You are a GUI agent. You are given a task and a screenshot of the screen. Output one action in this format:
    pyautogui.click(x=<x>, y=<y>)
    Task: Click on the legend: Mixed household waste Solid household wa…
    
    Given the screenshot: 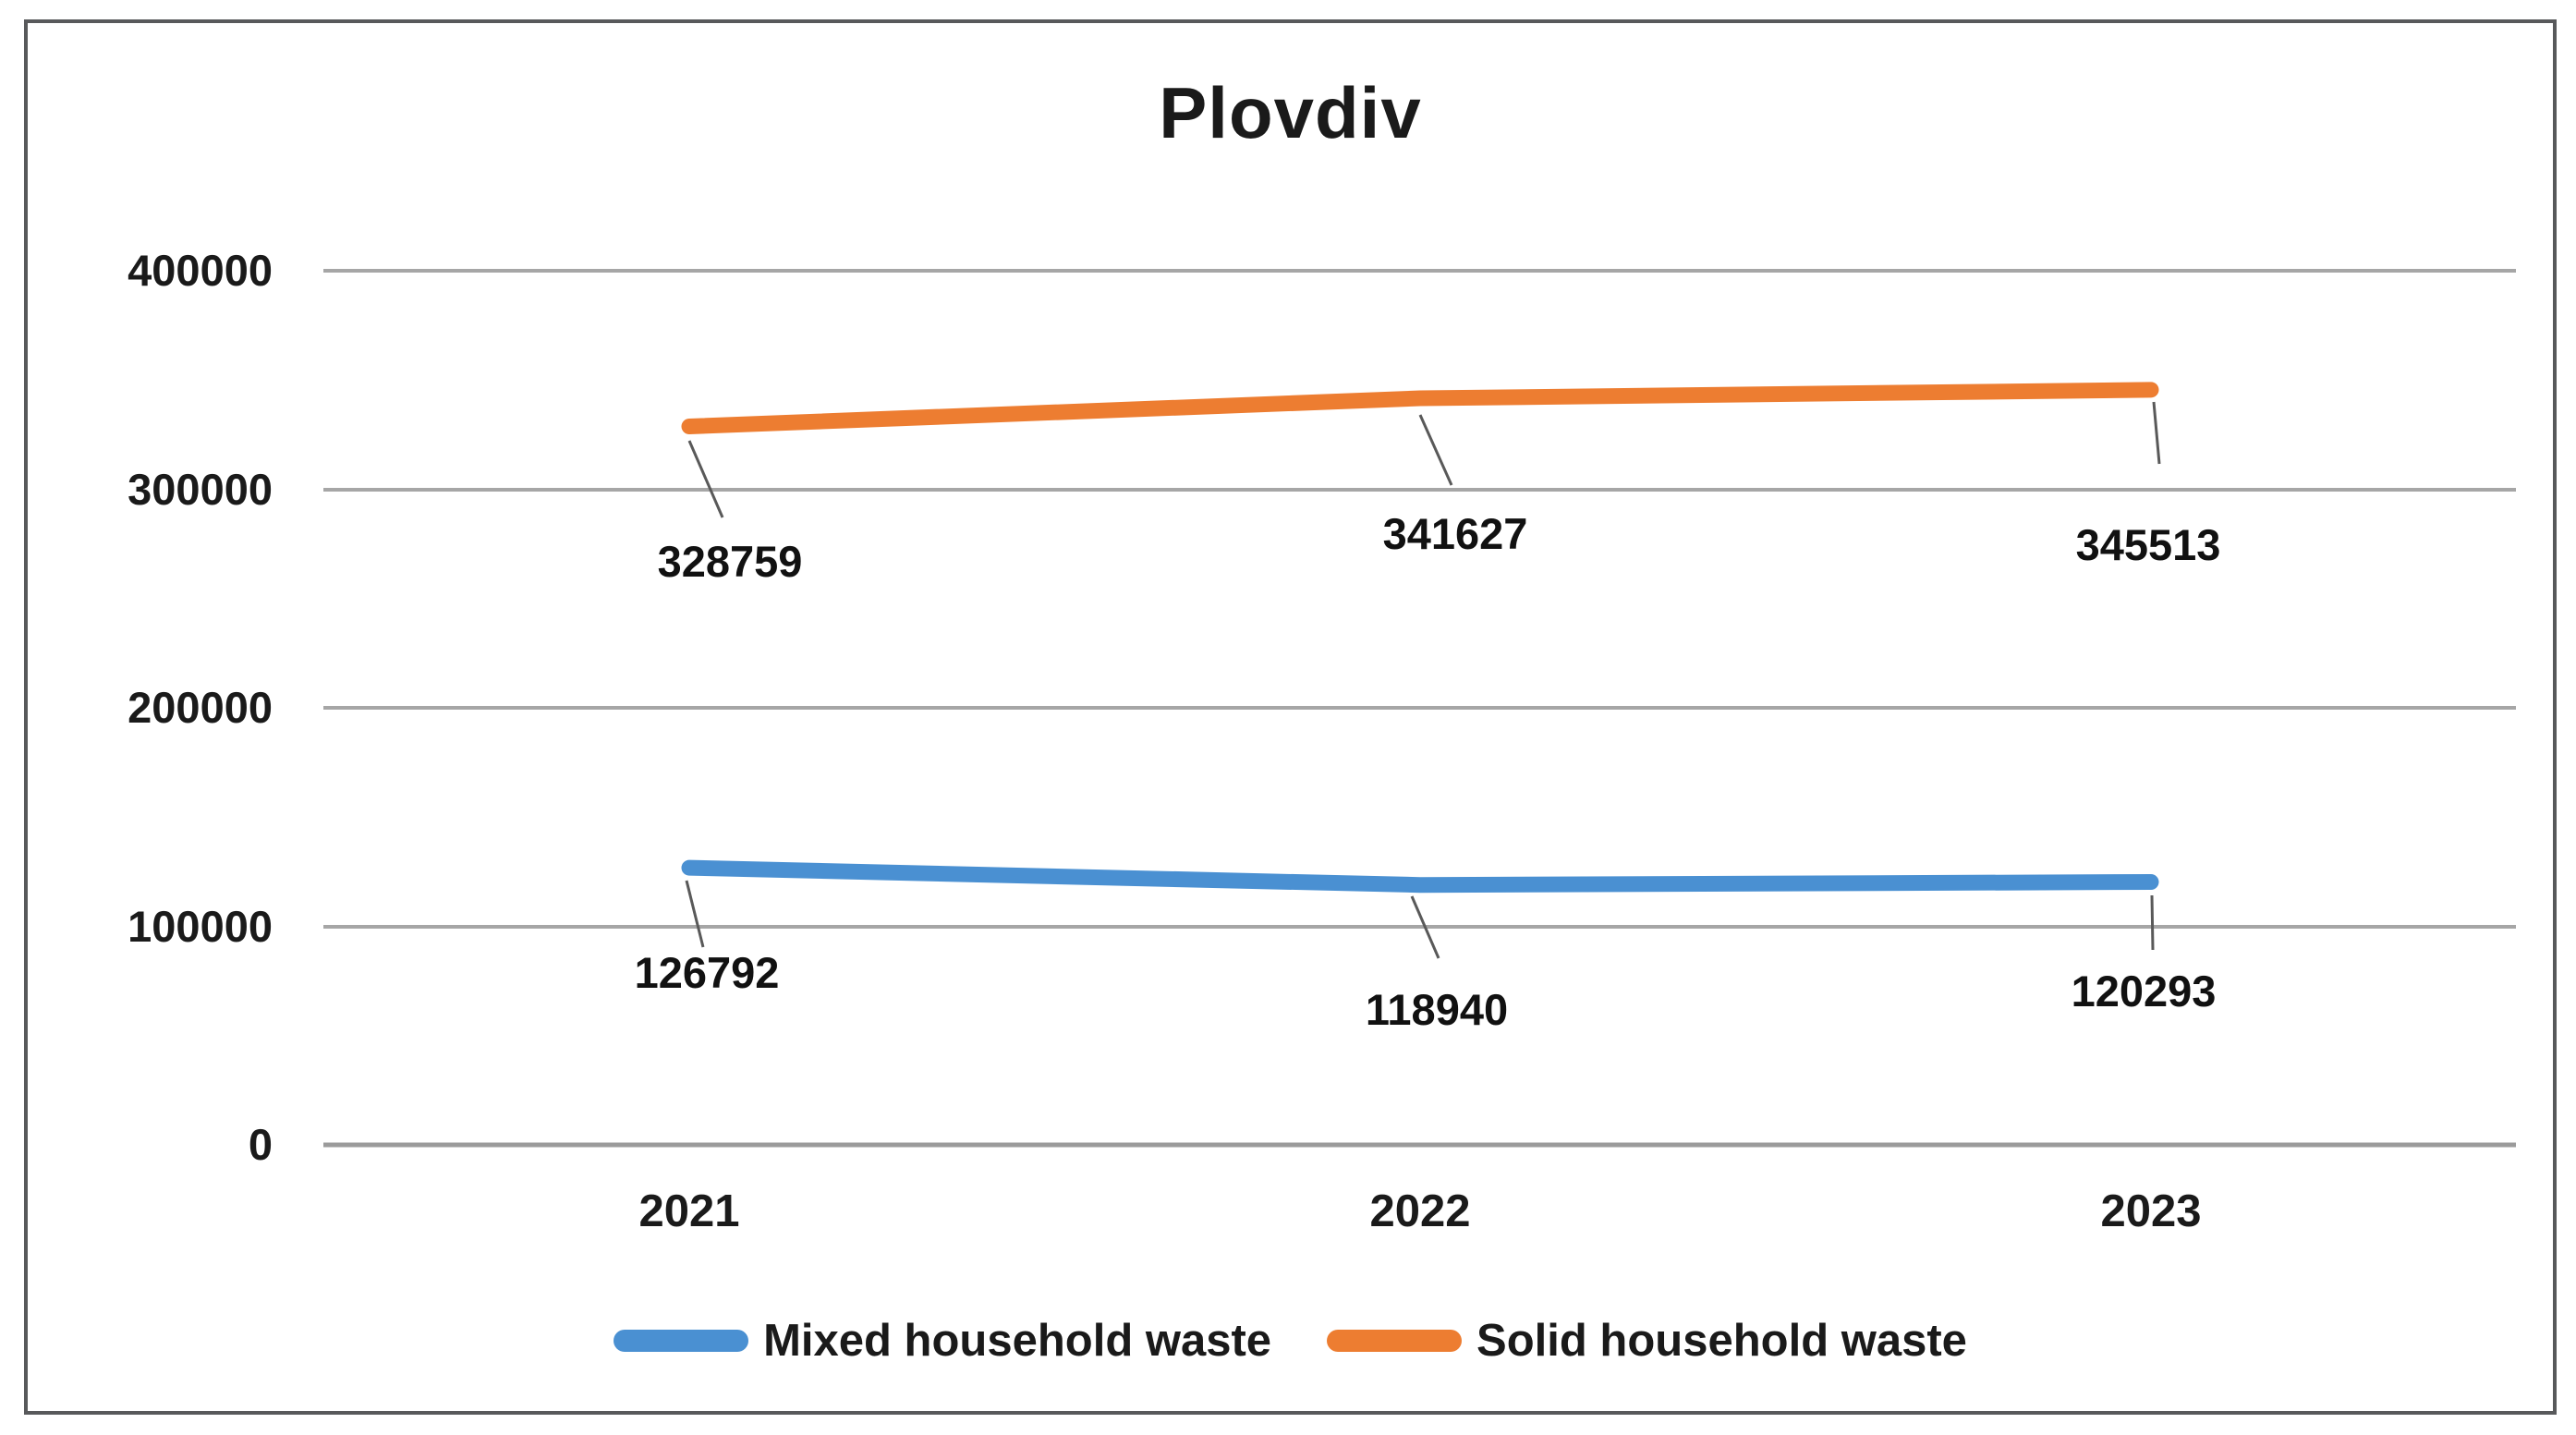 What is the action you would take?
    pyautogui.click(x=1290, y=1341)
    